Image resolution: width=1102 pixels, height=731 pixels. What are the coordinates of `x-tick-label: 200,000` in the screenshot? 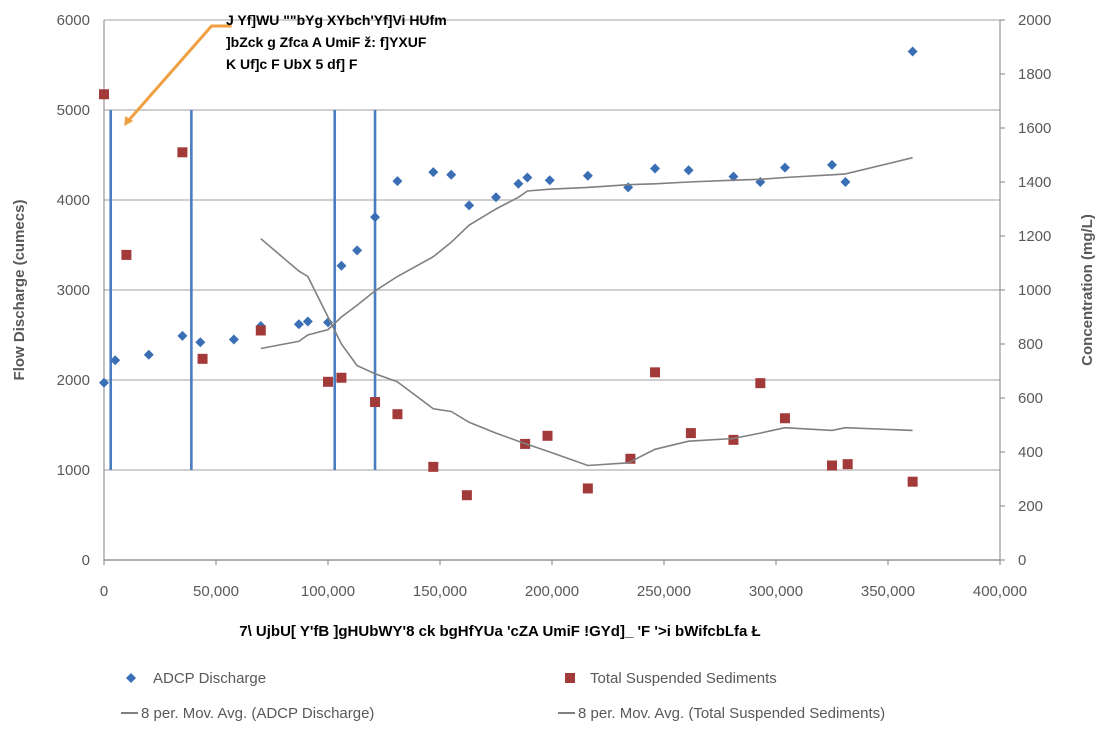 It's located at (552, 591).